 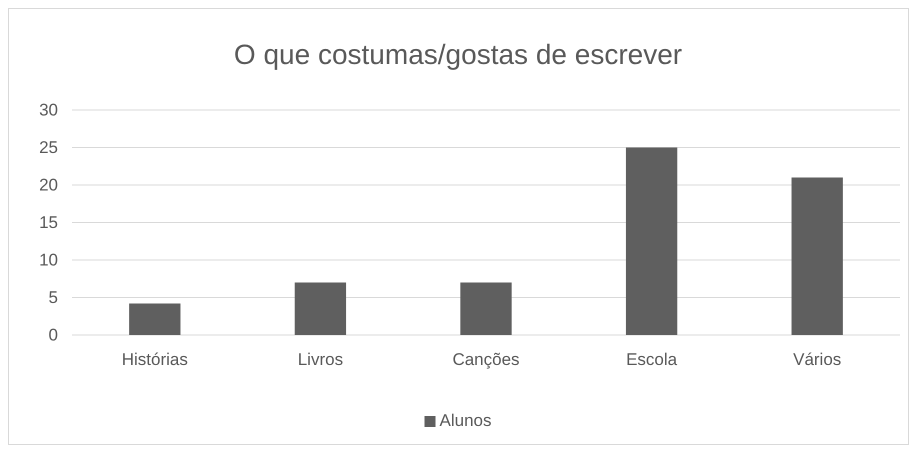 I want to click on x-tick-label: Escola, so click(x=652, y=360).